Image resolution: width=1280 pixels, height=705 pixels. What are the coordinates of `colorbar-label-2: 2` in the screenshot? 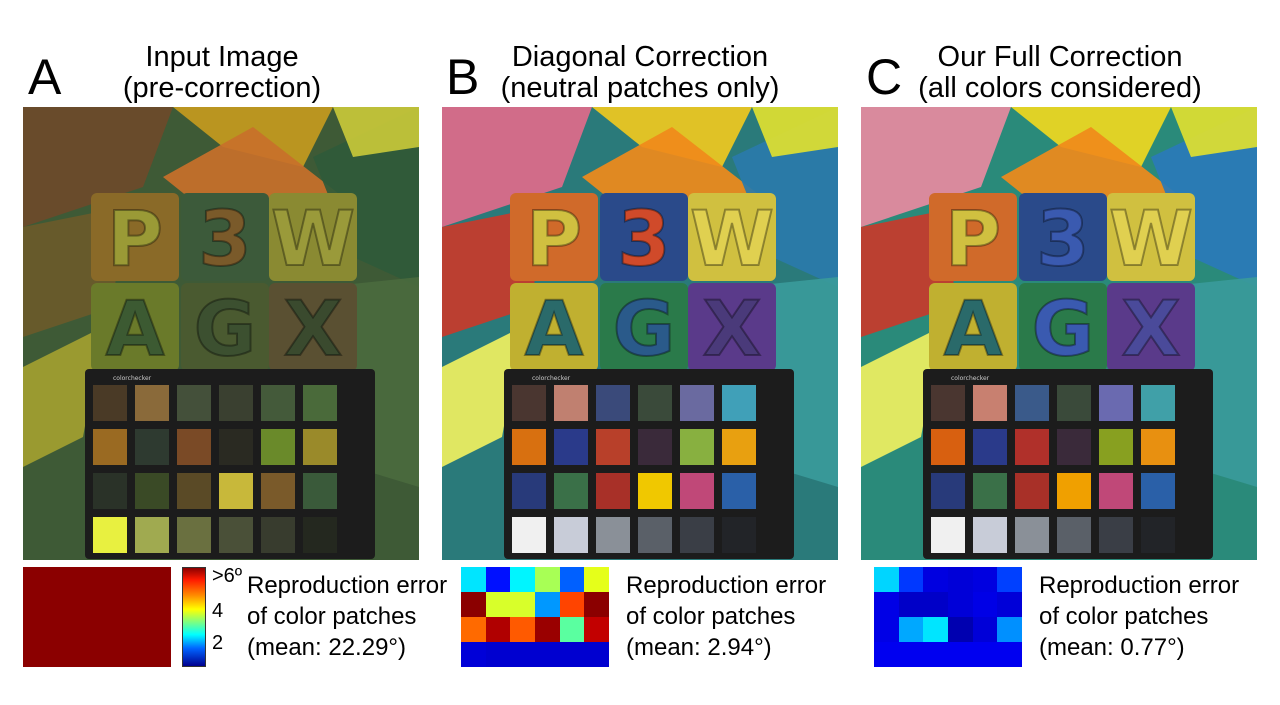 It's located at (218, 643).